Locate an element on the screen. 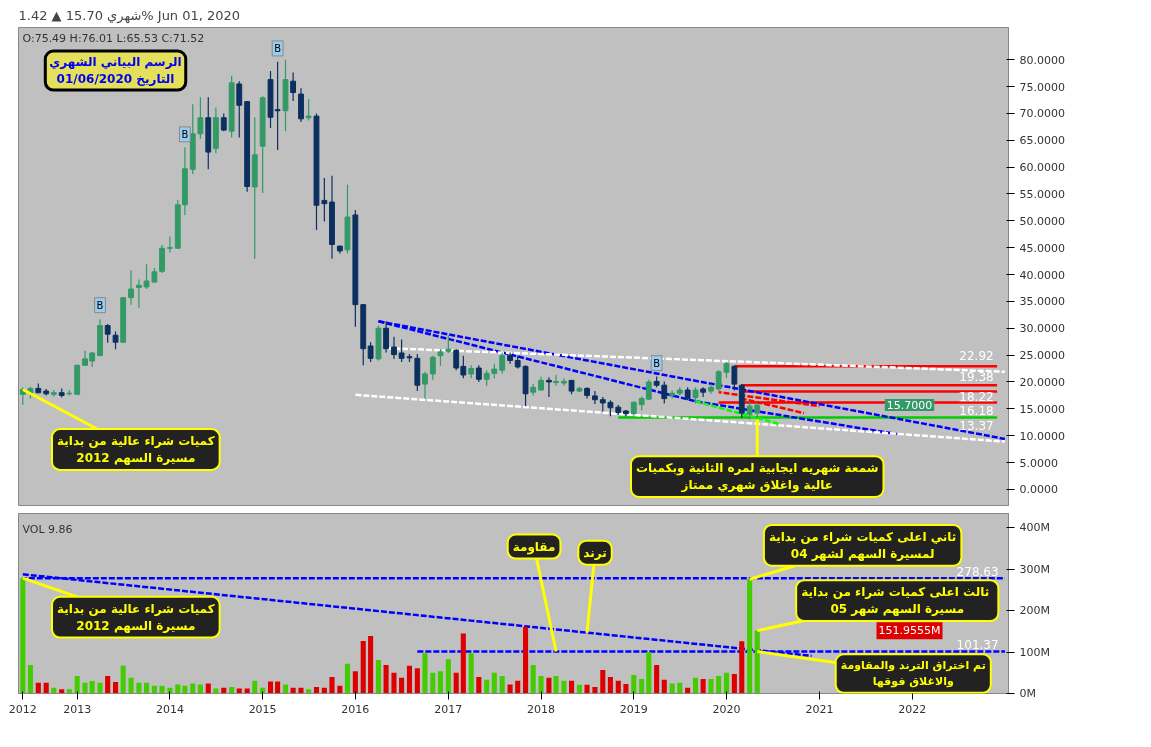 This screenshot has width=1151, height=747. annotation: 15.7000 is located at coordinates (909, 406).